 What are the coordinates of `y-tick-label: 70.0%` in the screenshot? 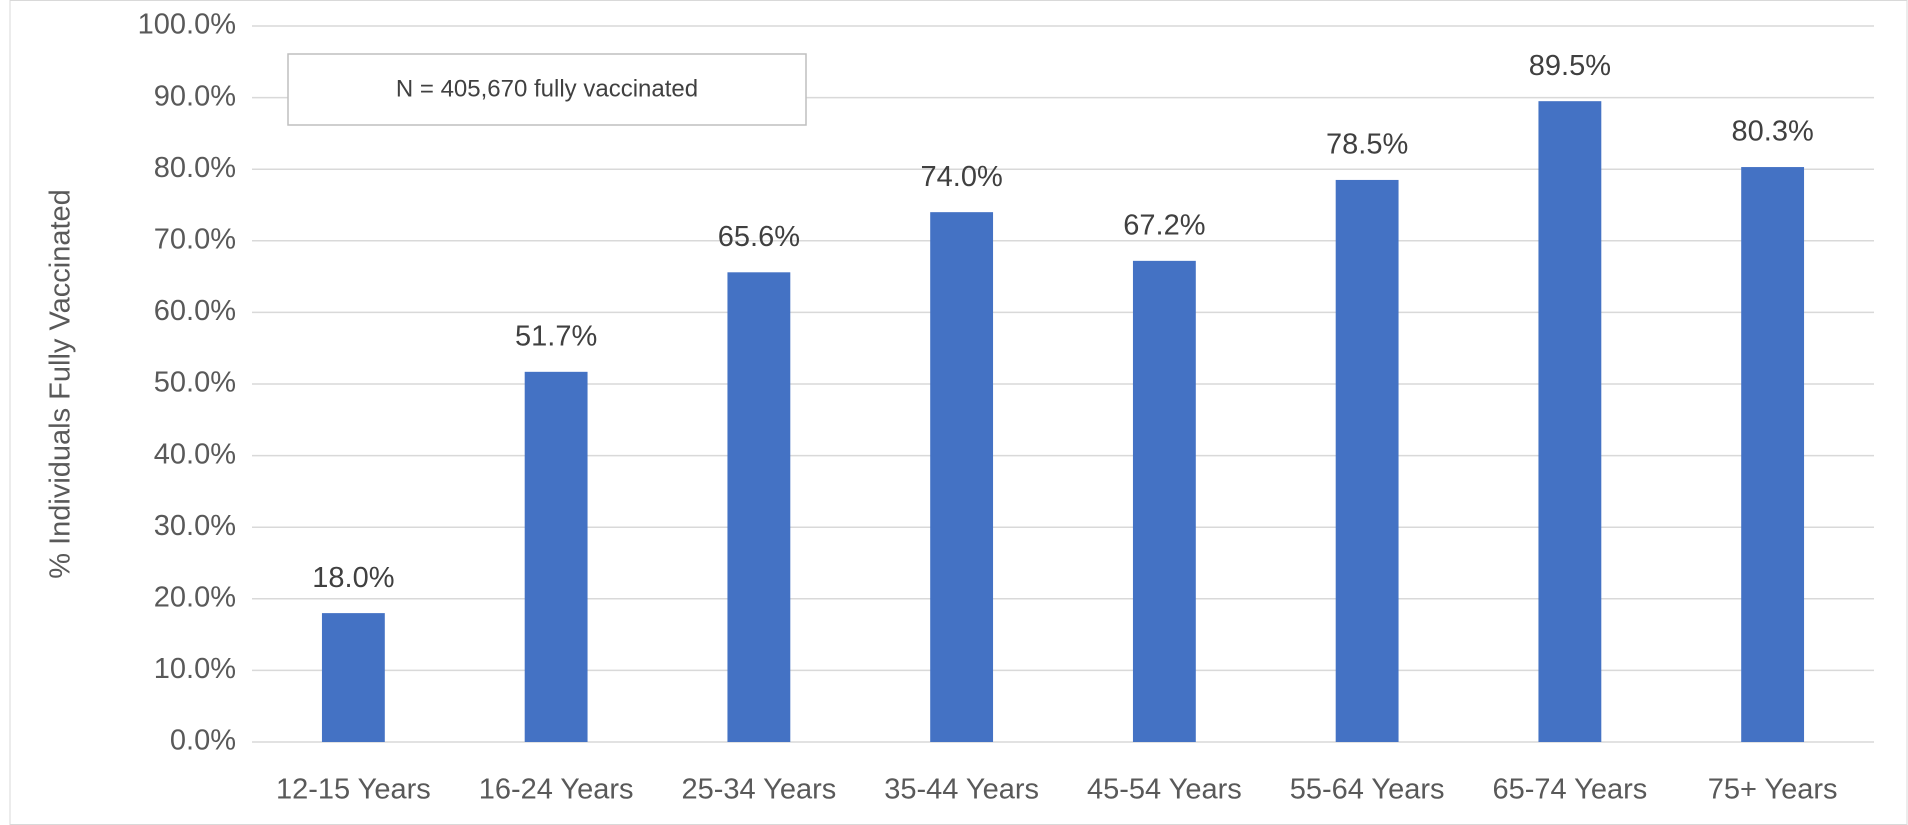 It's located at (195, 239).